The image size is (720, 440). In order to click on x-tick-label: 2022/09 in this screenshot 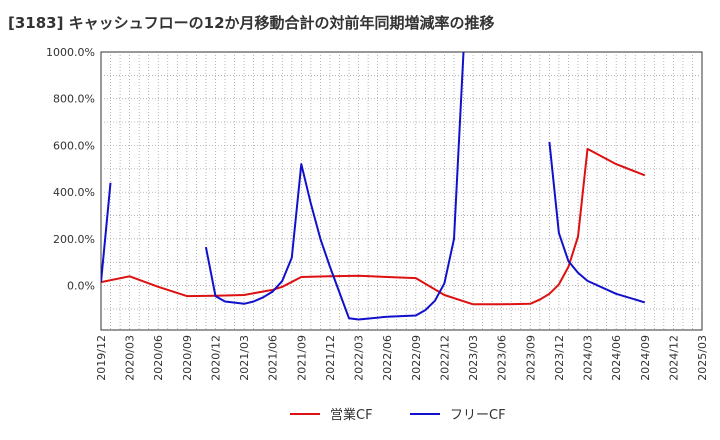, I will do `click(416, 358)`.